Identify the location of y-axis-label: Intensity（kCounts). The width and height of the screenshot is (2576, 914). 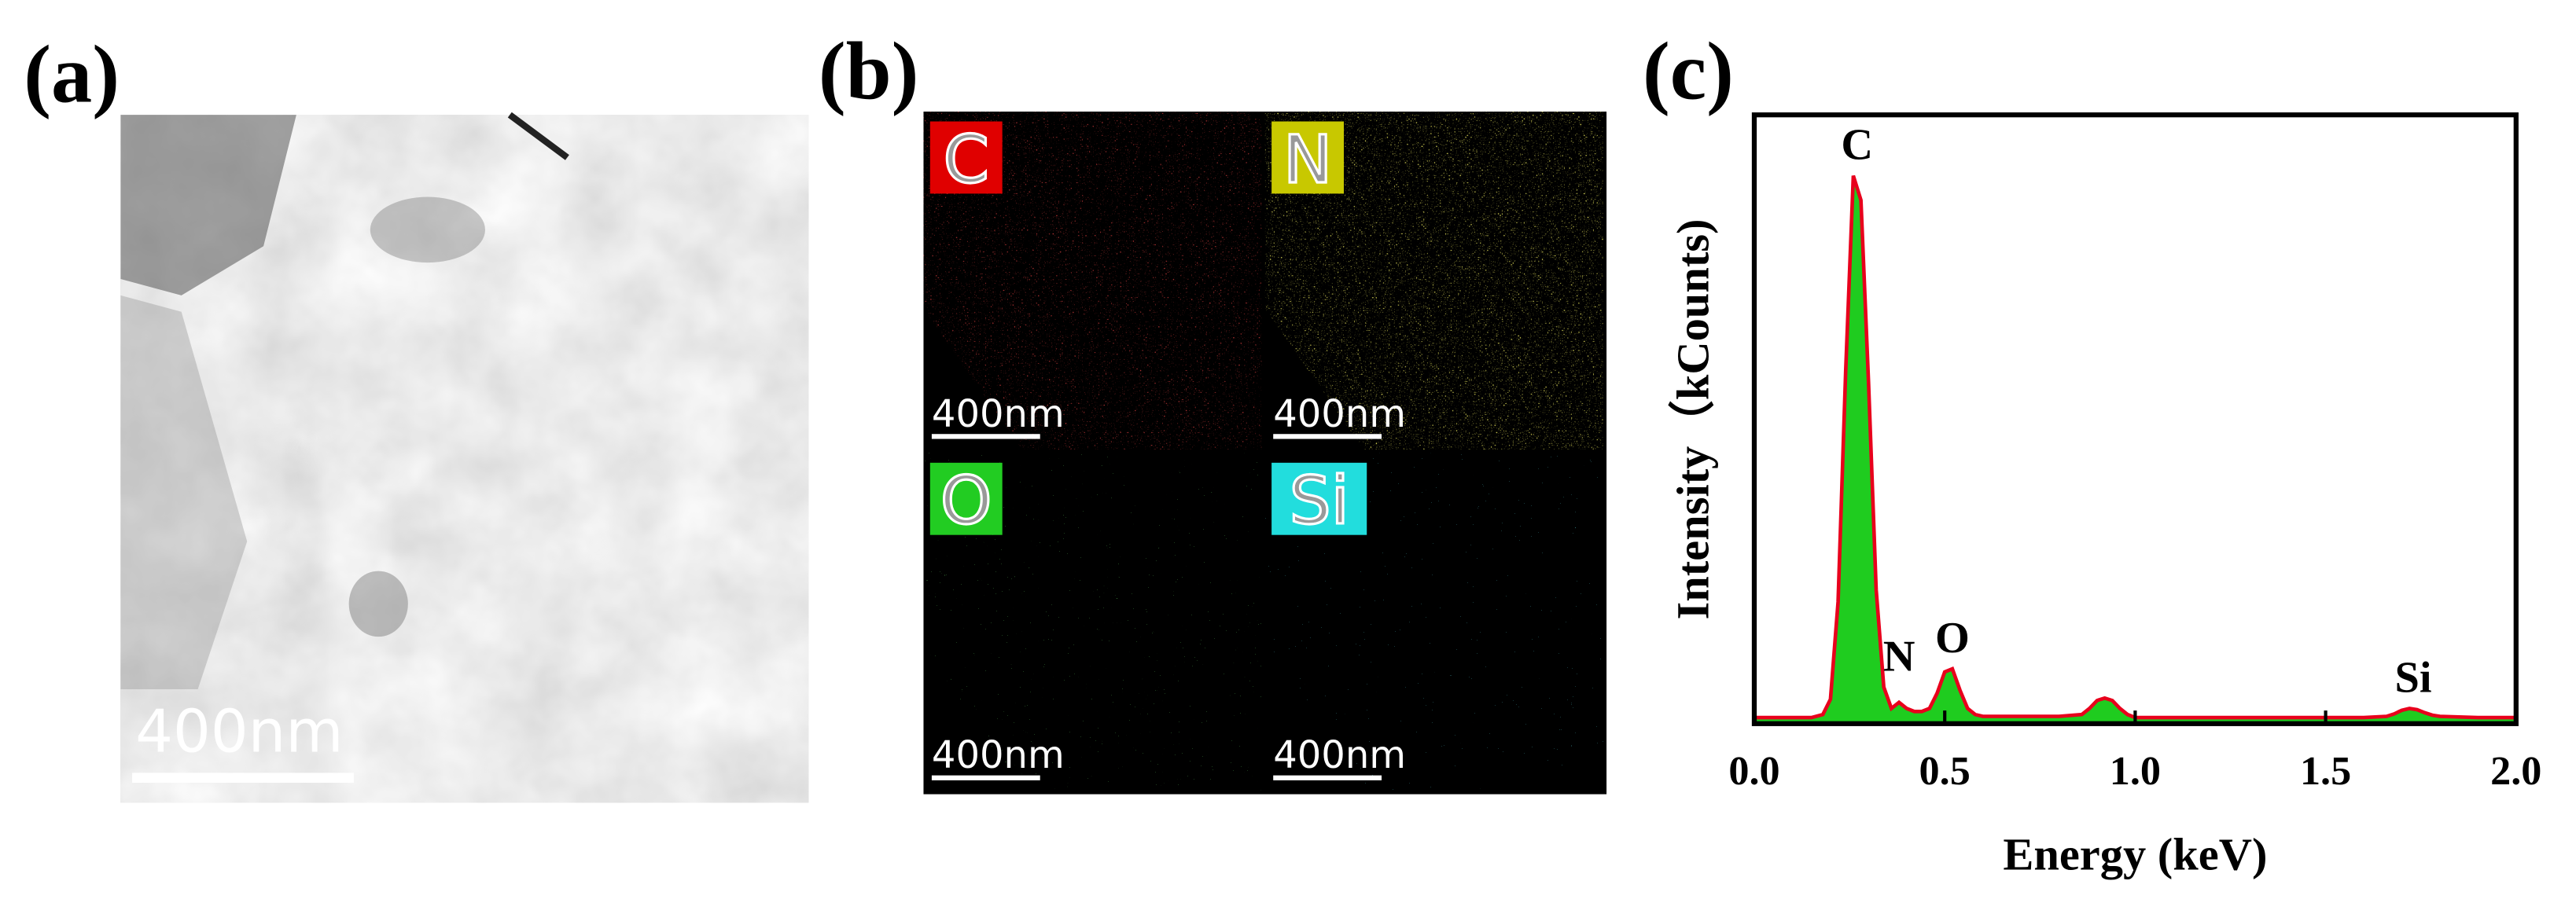
(1693, 419).